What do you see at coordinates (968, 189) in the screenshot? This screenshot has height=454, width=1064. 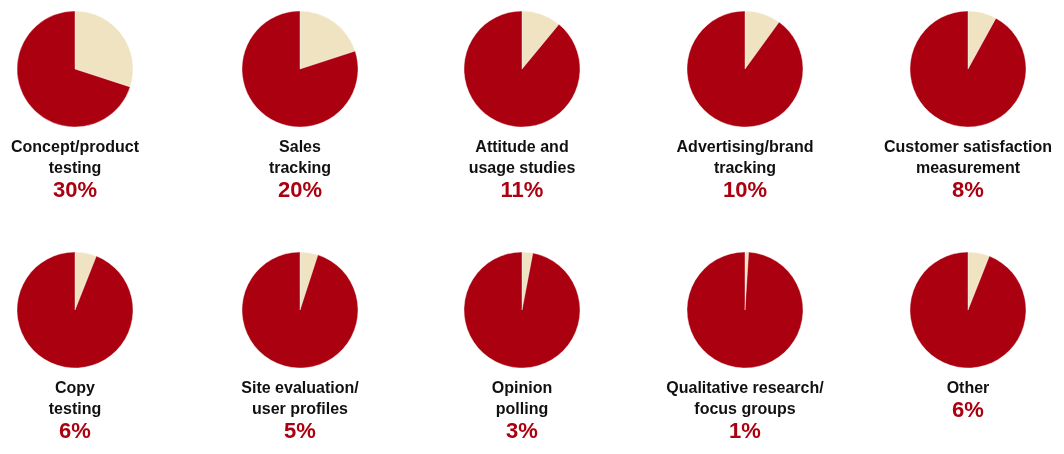 I see `text: 8%` at bounding box center [968, 189].